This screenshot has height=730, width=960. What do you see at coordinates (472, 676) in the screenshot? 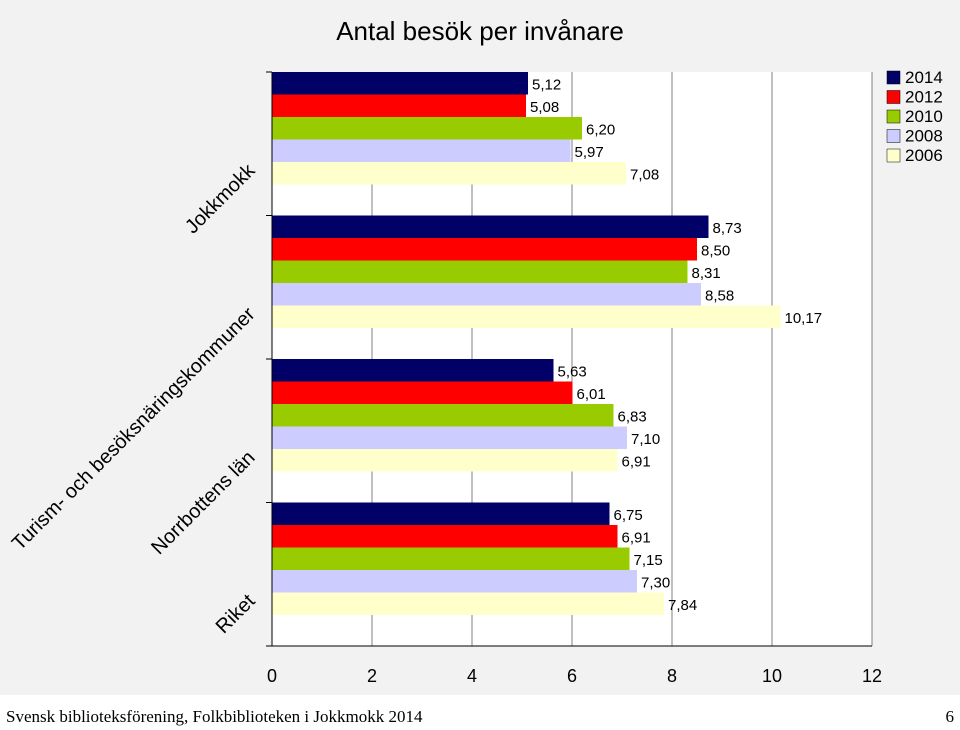
I see `x-tick-label: 4` at bounding box center [472, 676].